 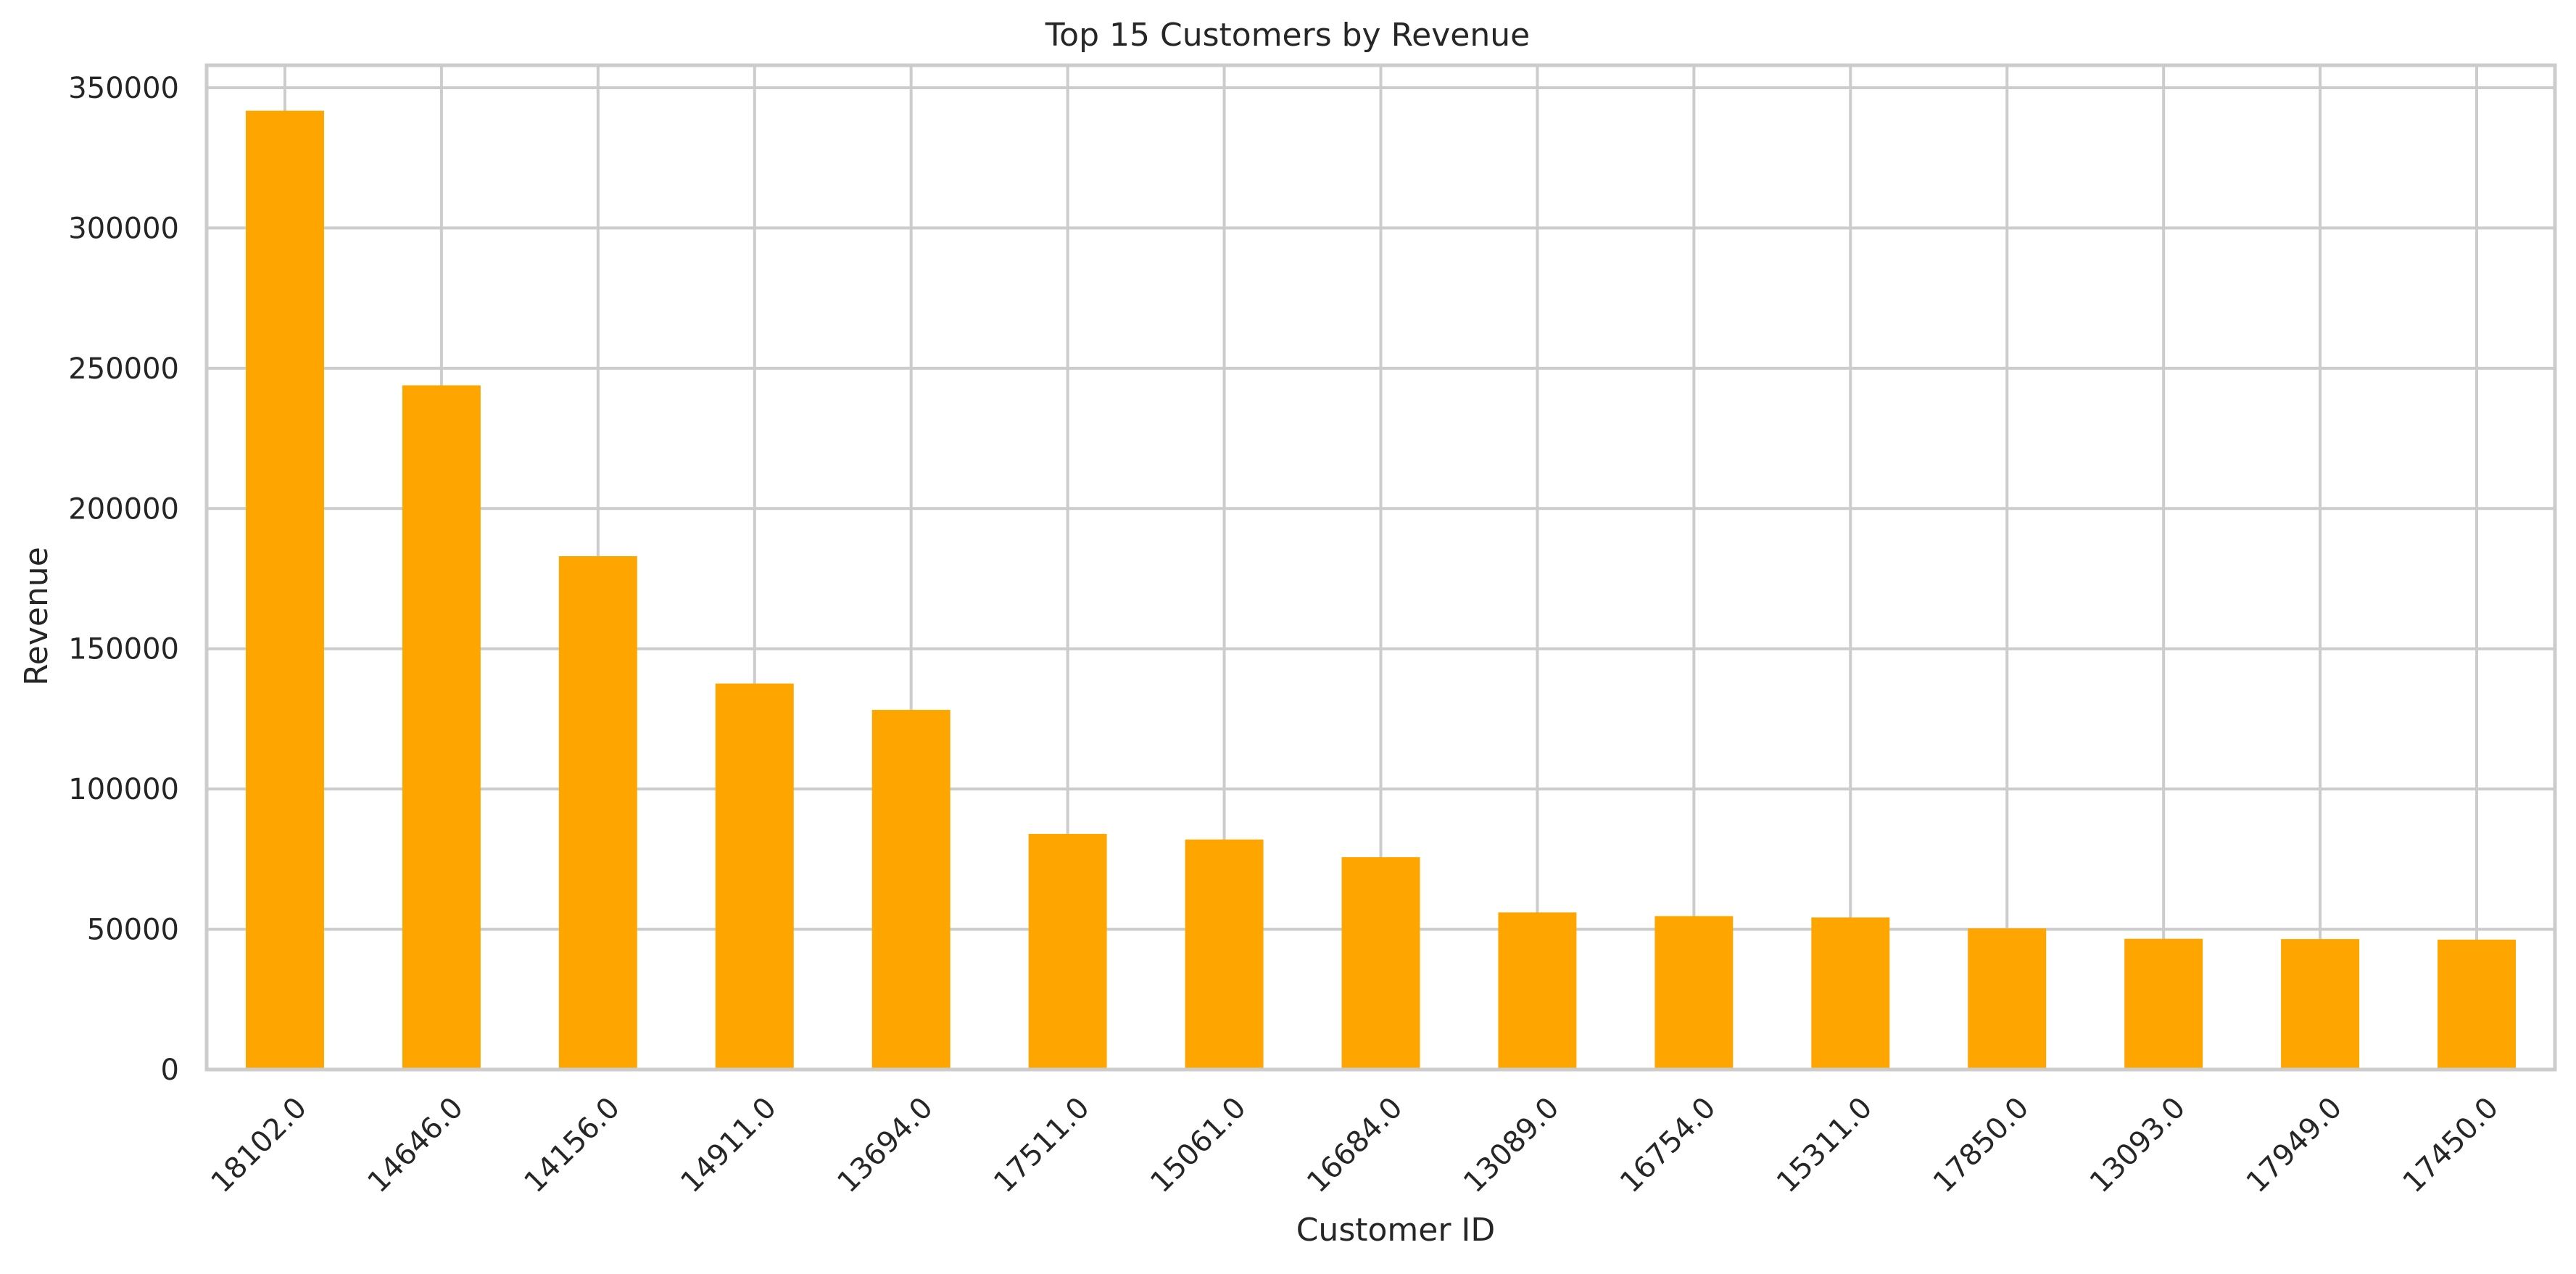 I want to click on x-tick-label: 16684.0, so click(x=1355, y=1145).